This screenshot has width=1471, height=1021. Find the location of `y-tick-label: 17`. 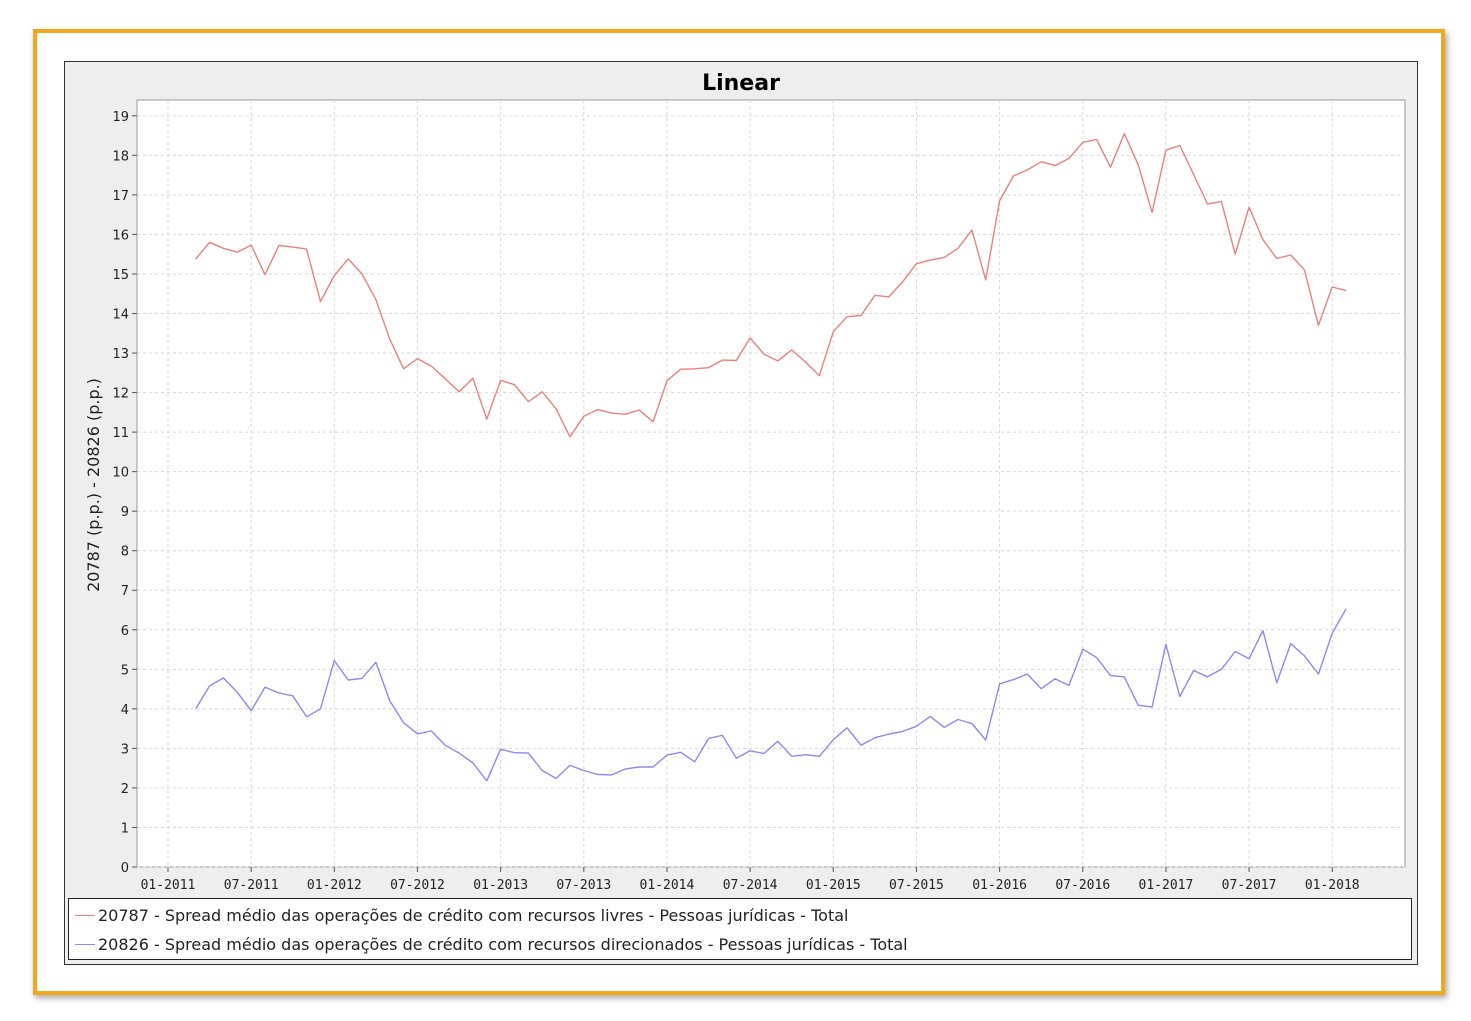

y-tick-label: 17 is located at coordinates (120, 196).